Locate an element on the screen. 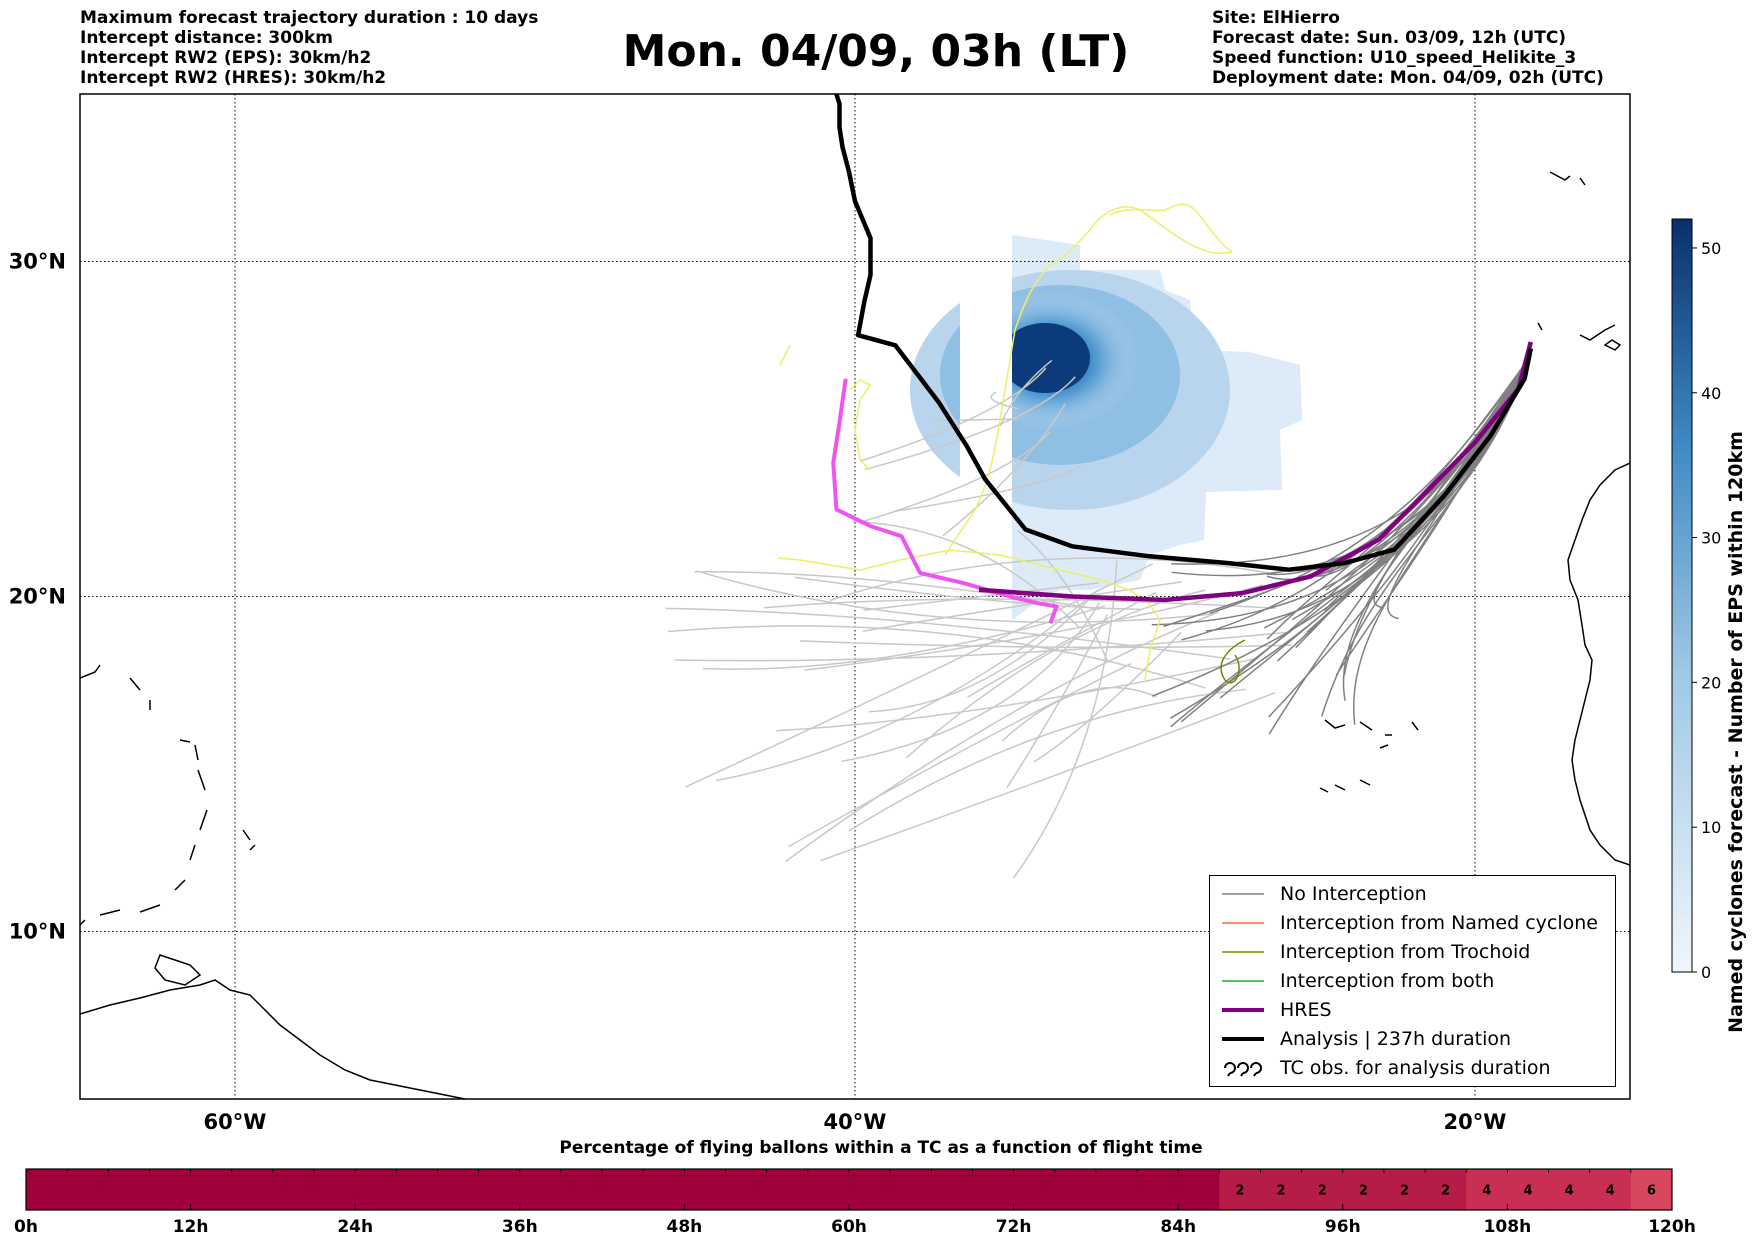 The image size is (1752, 1241). tc-bar-tick-label: 84h is located at coordinates (1178, 1227).